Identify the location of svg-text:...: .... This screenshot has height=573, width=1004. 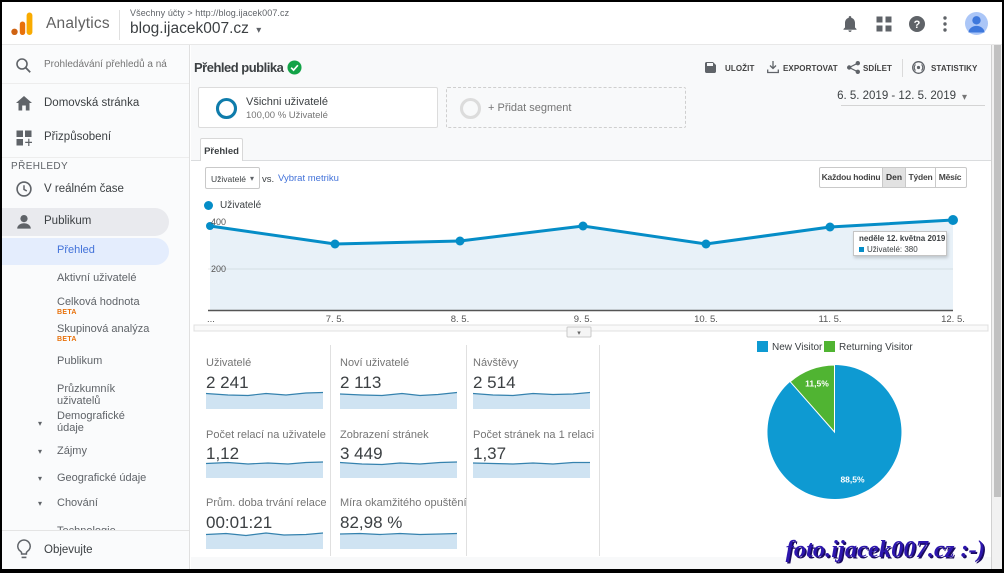
(211, 319).